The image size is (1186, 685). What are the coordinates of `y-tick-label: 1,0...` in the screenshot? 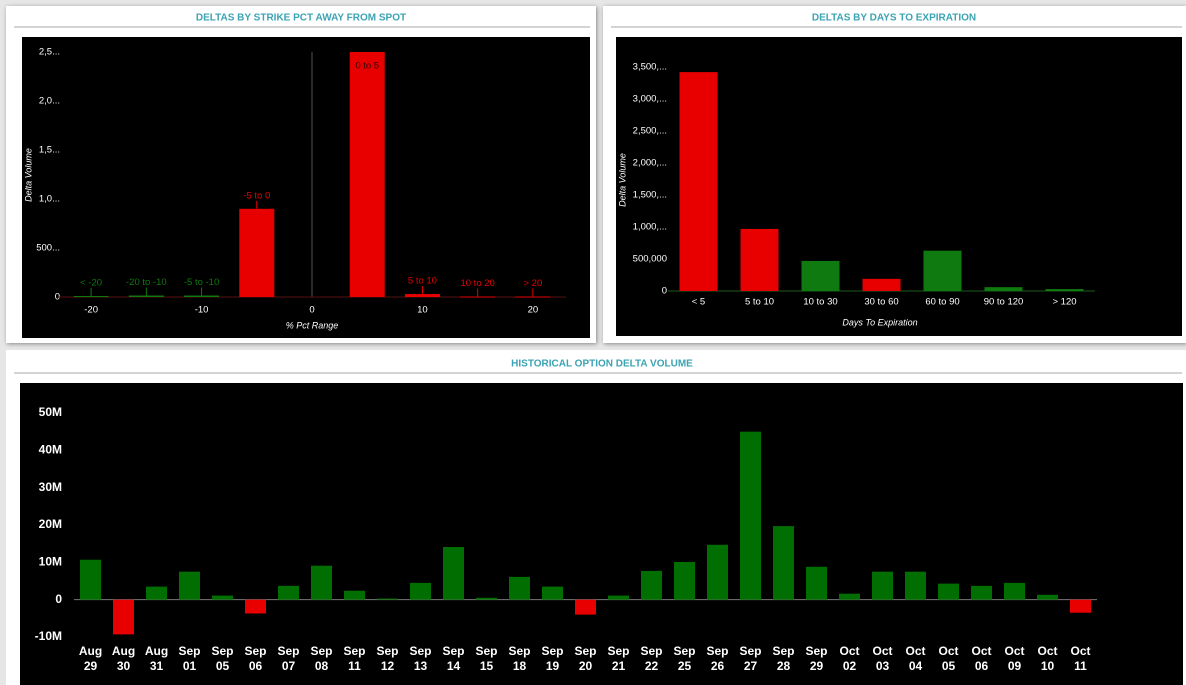 It's located at (49, 199).